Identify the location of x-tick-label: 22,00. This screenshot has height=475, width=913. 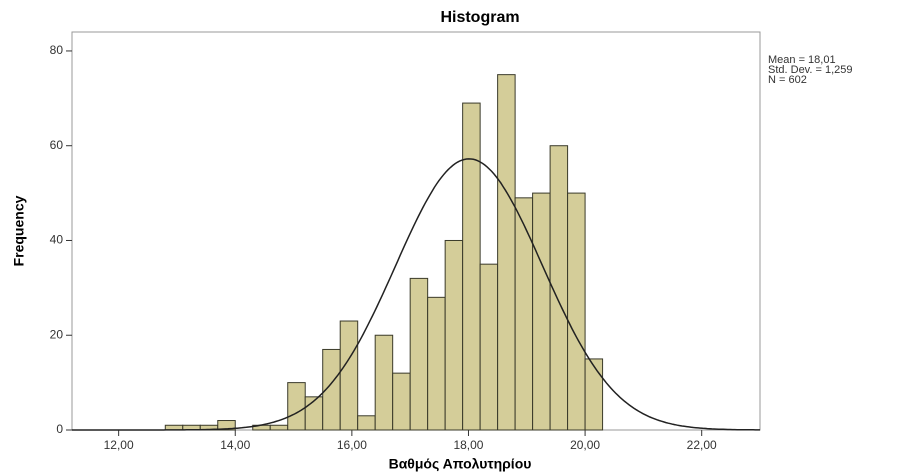
(702, 445).